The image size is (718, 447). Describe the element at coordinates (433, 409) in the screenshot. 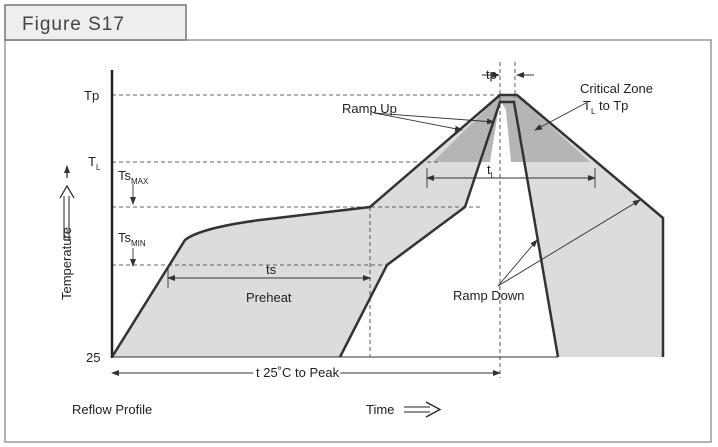

I see `x-arrow` at that location.